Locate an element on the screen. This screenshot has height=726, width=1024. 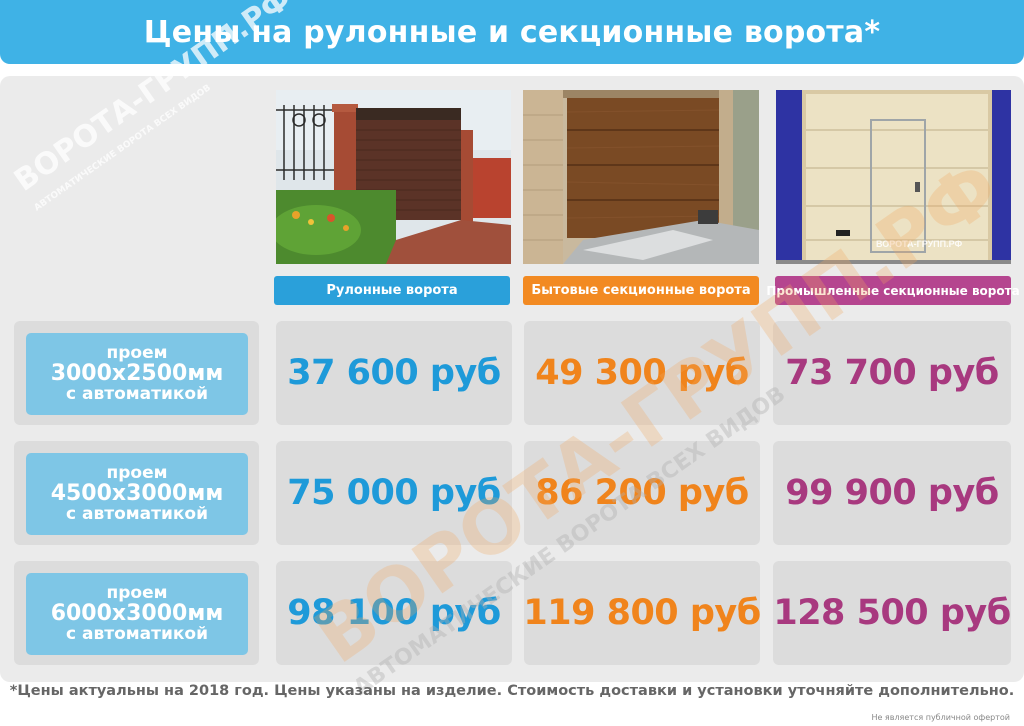
price-cell-domestic-sectional: 49 300 руб is located at coordinates (642, 373).